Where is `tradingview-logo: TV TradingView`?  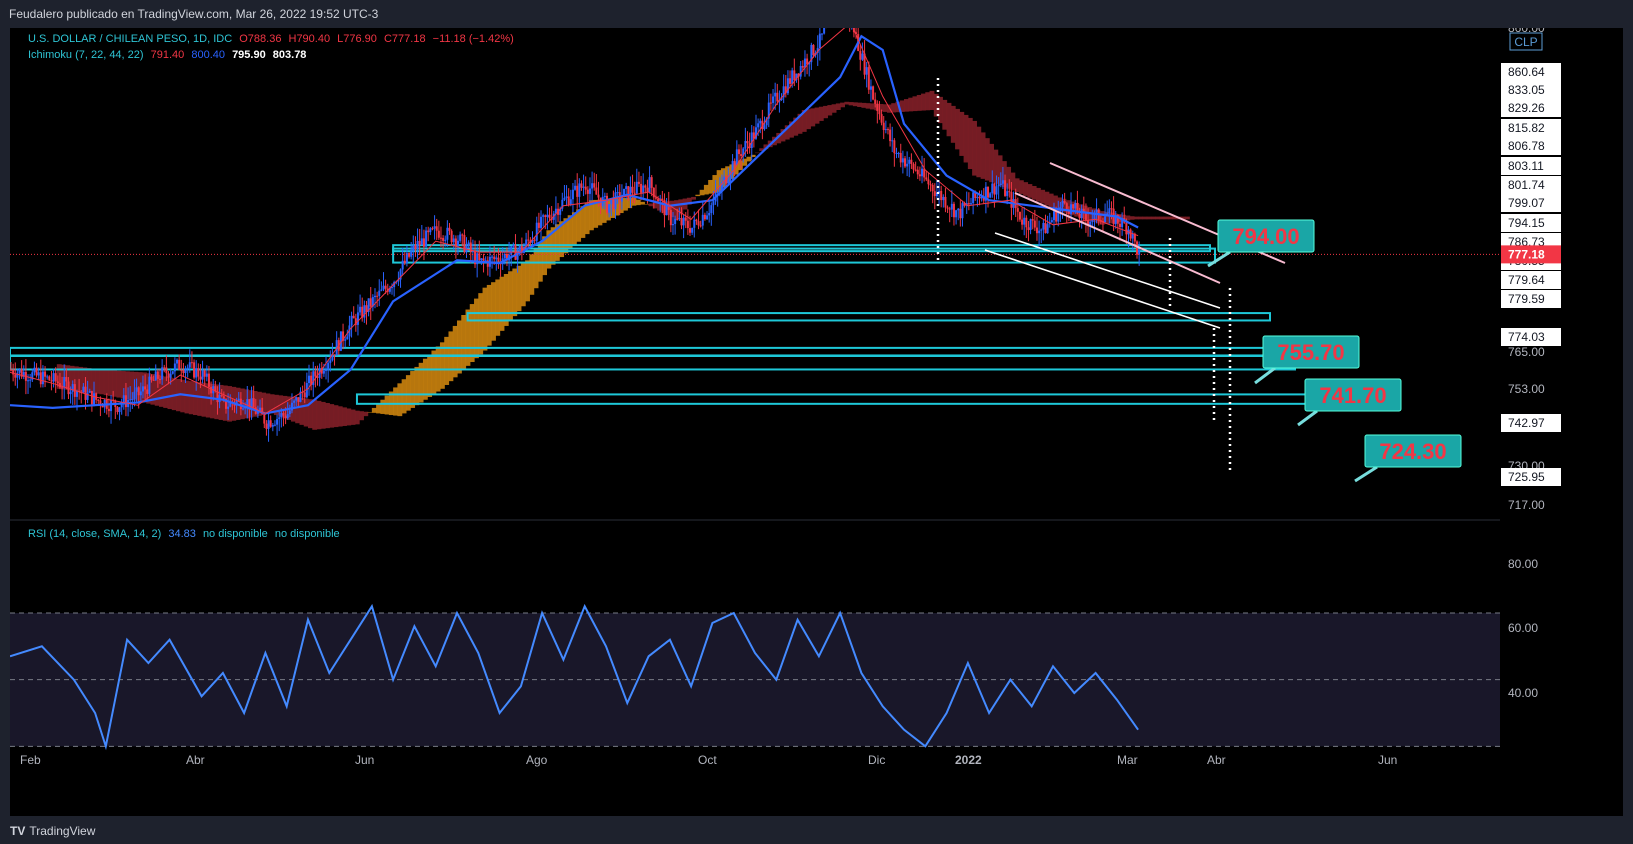
tradingview-logo: TV TradingView is located at coordinates (52, 831).